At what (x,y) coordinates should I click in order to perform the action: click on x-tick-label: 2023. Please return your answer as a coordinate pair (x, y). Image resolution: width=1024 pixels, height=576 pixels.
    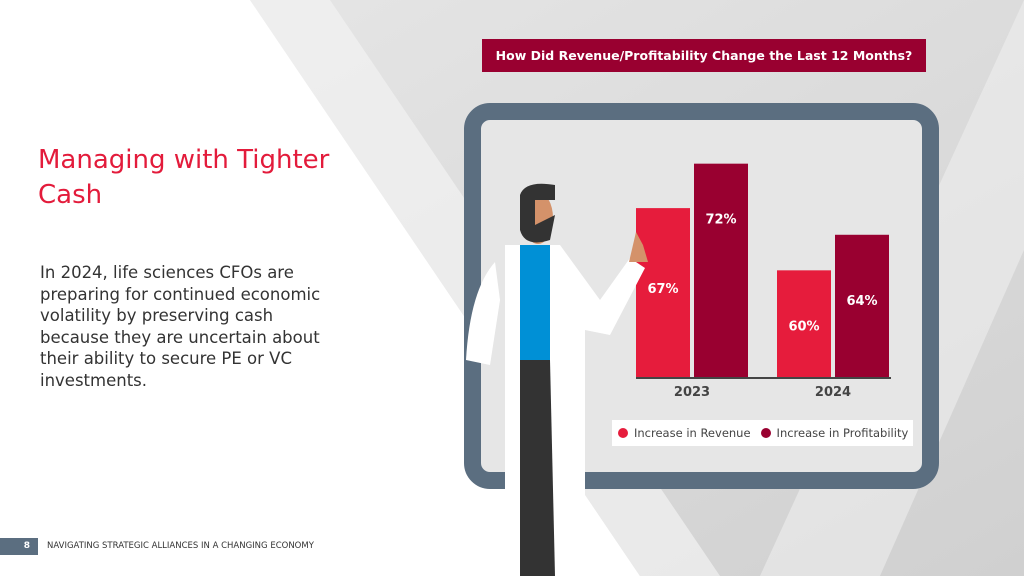
    Looking at the image, I should click on (692, 392).